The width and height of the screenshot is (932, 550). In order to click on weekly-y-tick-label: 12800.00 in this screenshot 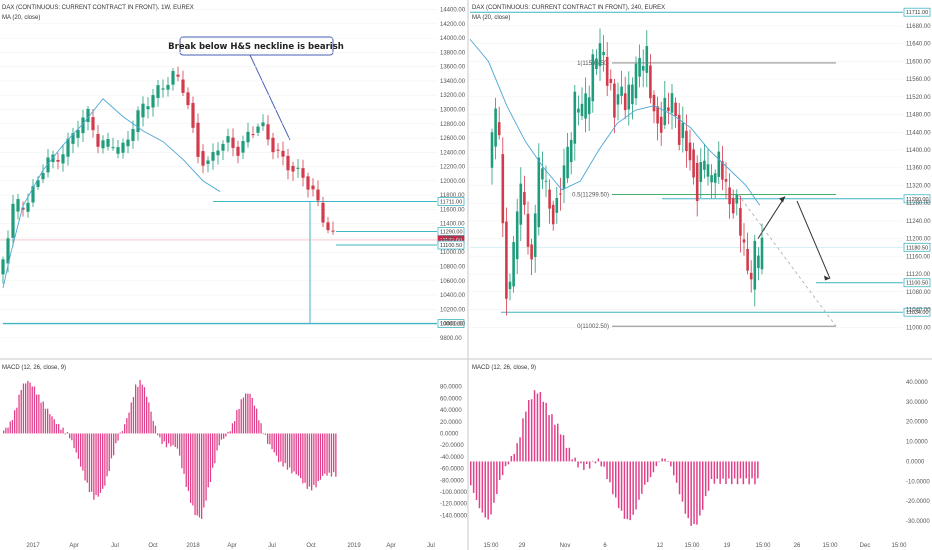, I will do `click(453, 125)`.